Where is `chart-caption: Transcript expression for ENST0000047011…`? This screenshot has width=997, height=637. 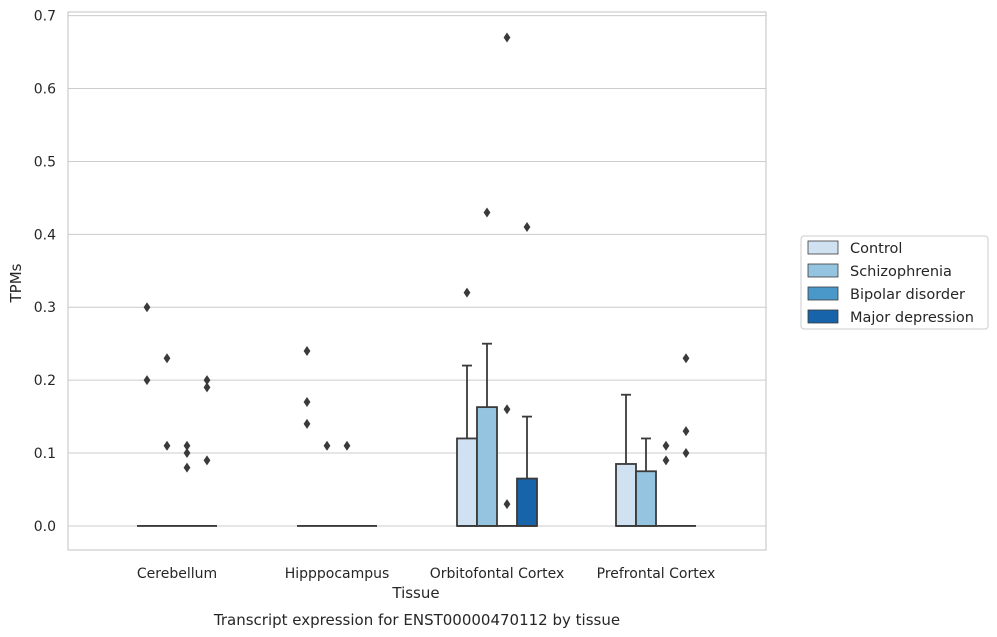 chart-caption: Transcript expression for ENST0000047011… is located at coordinates (416, 620).